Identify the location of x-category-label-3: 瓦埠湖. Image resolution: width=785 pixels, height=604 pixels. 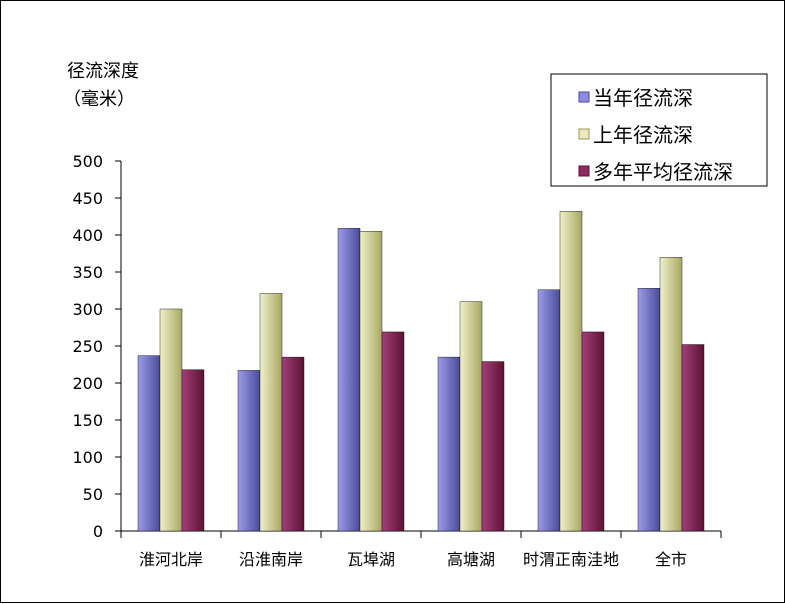
(371, 559).